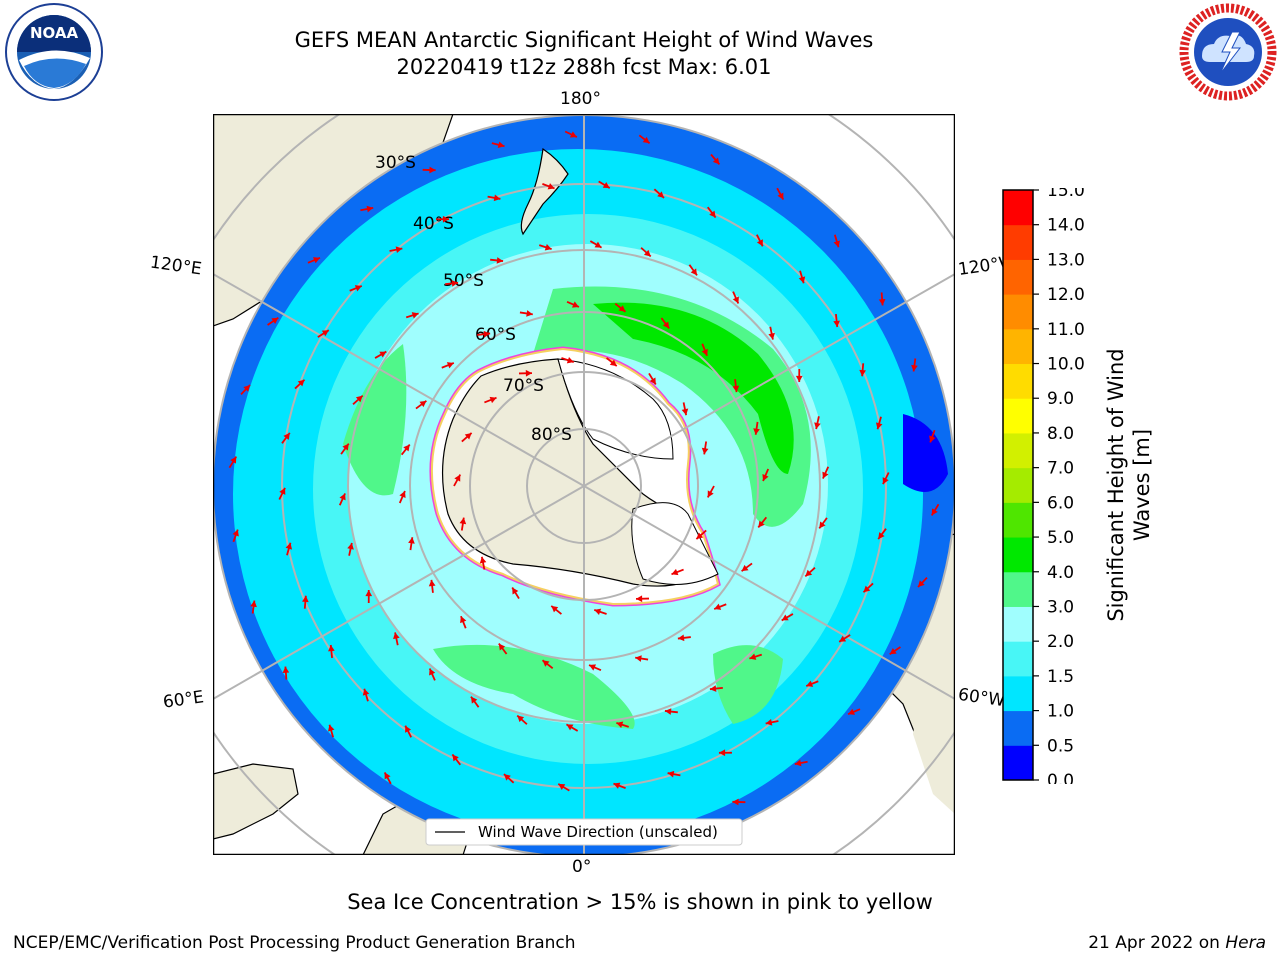  Describe the element at coordinates (934, 724) in the screenshot. I see `land-south-america-east` at that location.